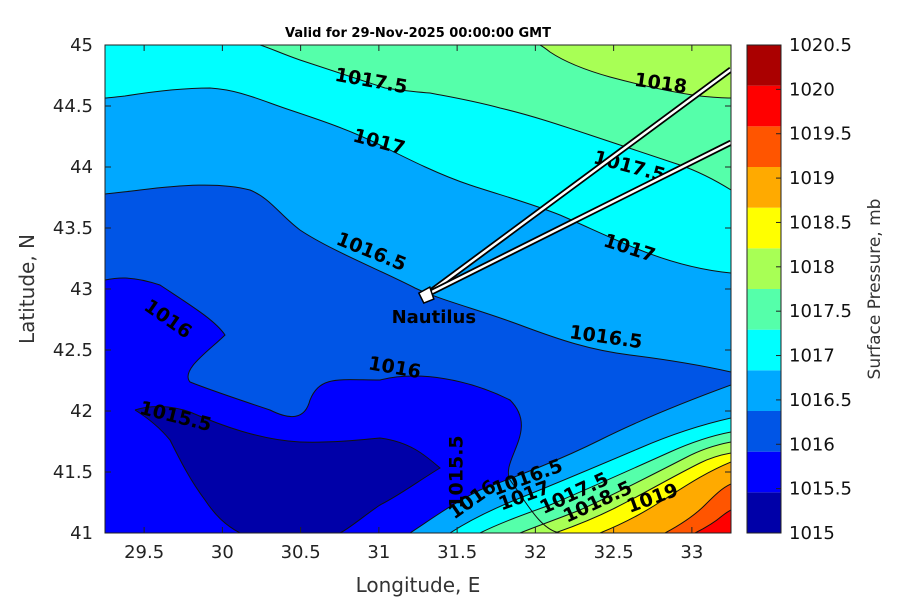  I want to click on y-tick-label: 42, so click(81, 411).